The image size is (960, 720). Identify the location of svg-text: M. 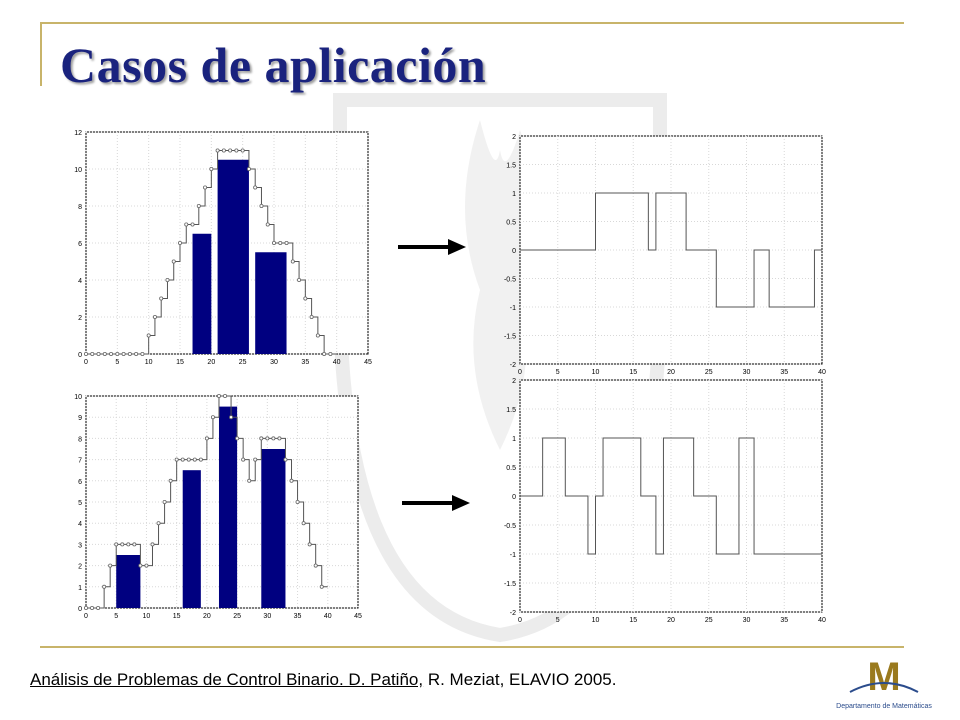
(883, 677).